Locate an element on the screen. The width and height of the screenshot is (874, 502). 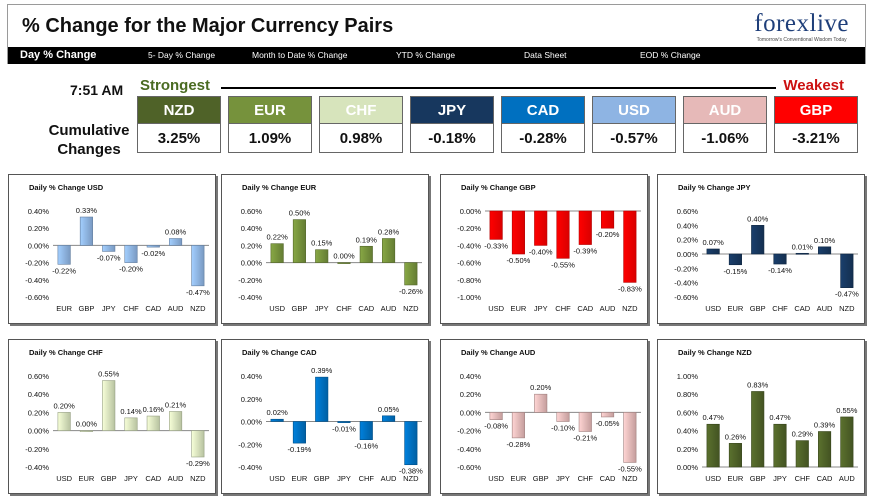
chart-title: Daily % Change AUD is located at coordinates (498, 352).